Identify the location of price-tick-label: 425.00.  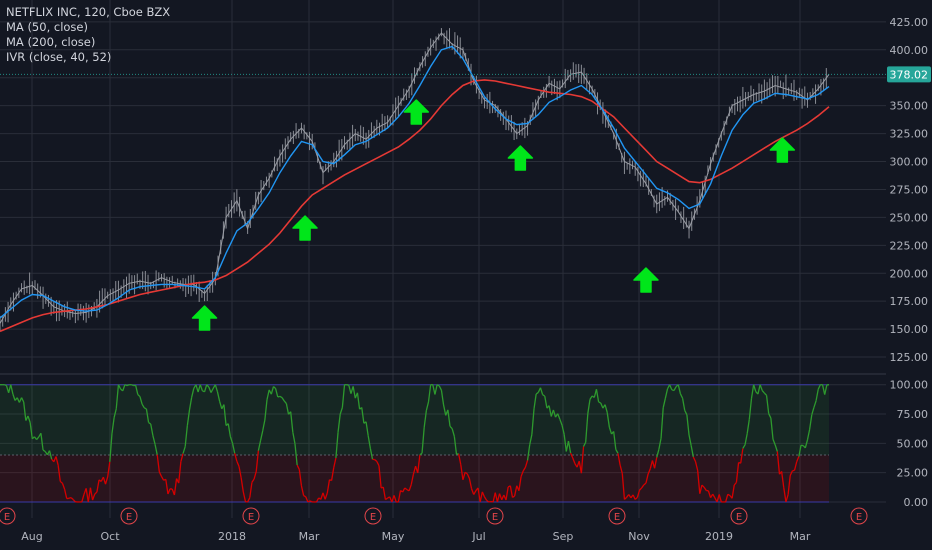
(909, 22).